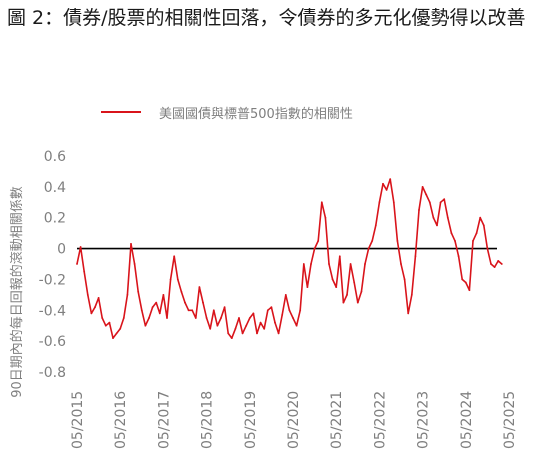  What do you see at coordinates (52, 265) in the screenshot?
I see `y-tick-labels: 0.6 0.4 0.2 0 -0.2 -0.4 -0.6 -0.8` at bounding box center [52, 265].